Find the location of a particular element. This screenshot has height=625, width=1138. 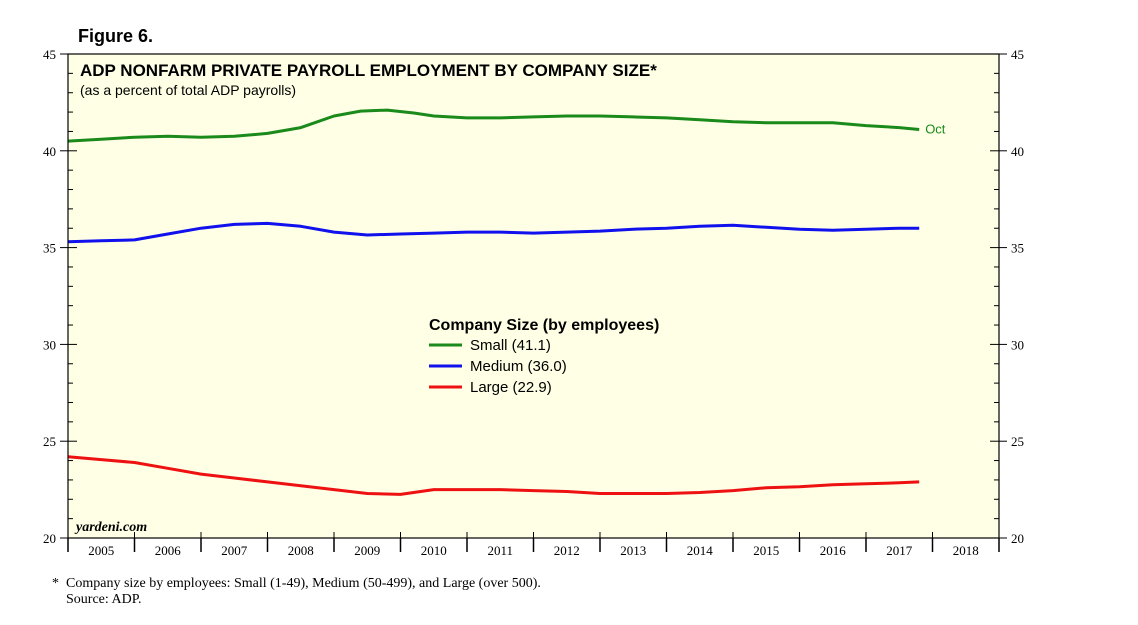

y-tick-label-left: 40 is located at coordinates (49, 151).